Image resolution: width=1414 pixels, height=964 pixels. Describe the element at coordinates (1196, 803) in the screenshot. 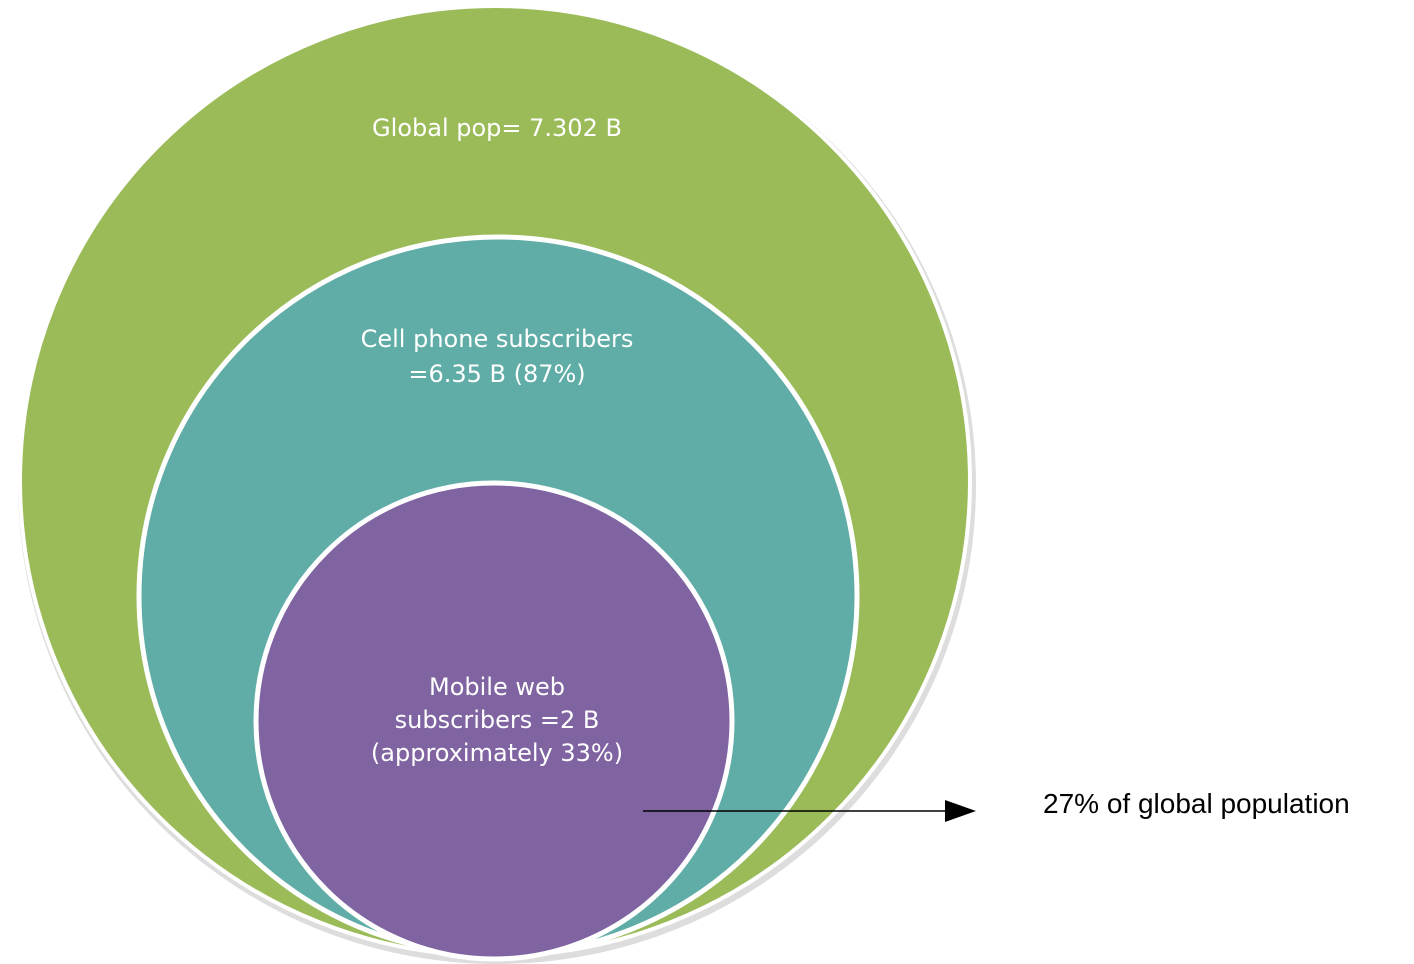

I see `annotation-text: 27% of global population` at that location.